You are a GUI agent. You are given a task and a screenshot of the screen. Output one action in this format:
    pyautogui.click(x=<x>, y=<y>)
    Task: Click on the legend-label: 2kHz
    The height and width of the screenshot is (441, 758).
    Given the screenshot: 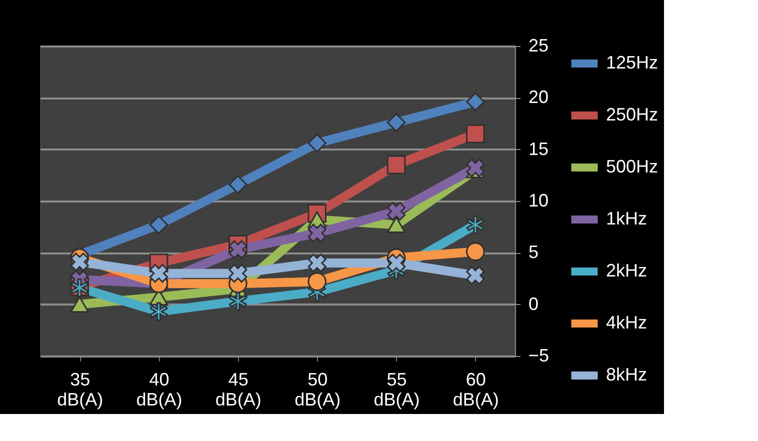 What is the action you would take?
    pyautogui.click(x=627, y=270)
    